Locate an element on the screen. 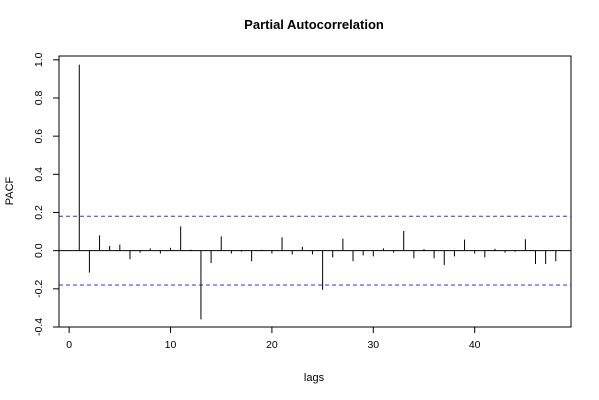 Image resolution: width=599 pixels, height=400 pixels. y-tick-label: 0.6 is located at coordinates (39, 136).